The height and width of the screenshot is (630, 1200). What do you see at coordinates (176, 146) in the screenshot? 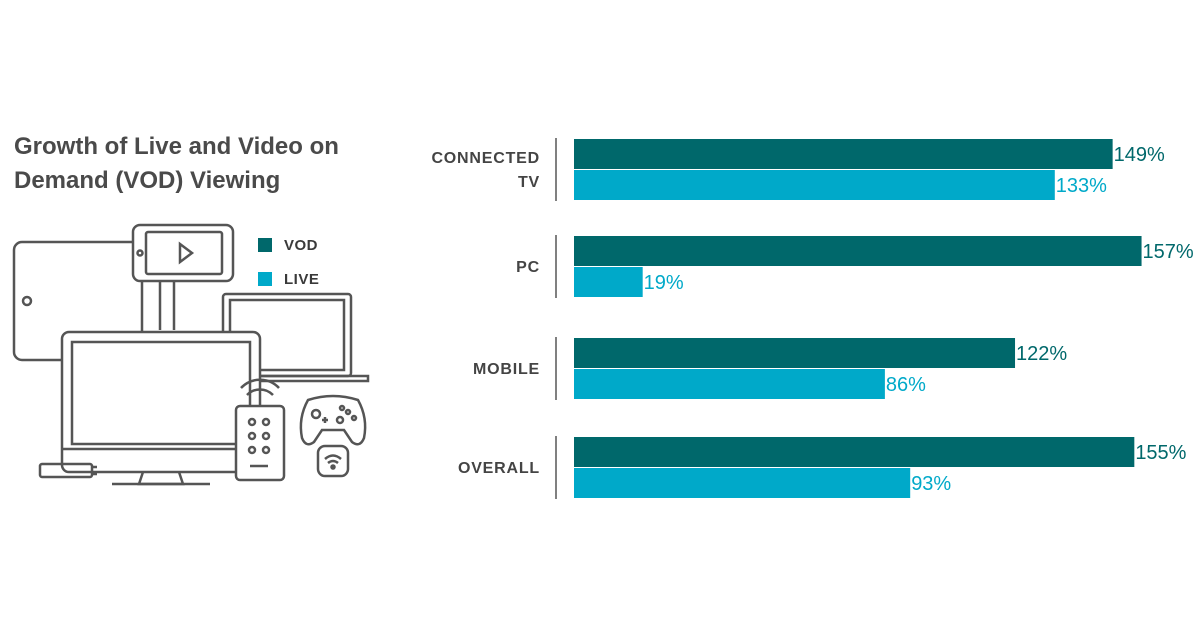
I see `title-line-1: Growth of Live and Video on` at bounding box center [176, 146].